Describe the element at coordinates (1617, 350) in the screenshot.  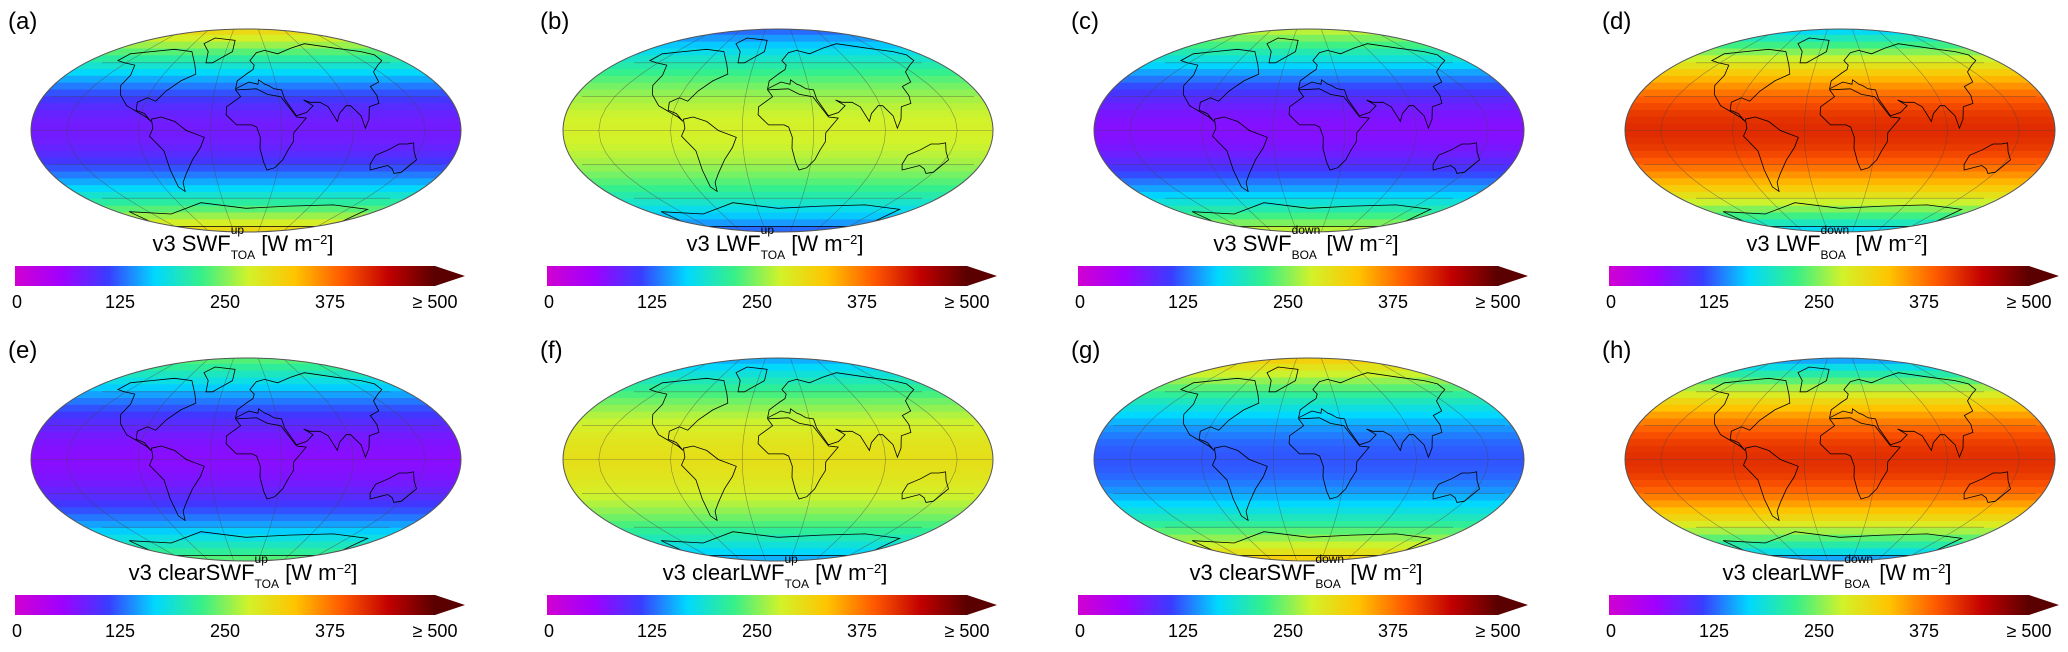
I see `panel-letter: (h)` at that location.